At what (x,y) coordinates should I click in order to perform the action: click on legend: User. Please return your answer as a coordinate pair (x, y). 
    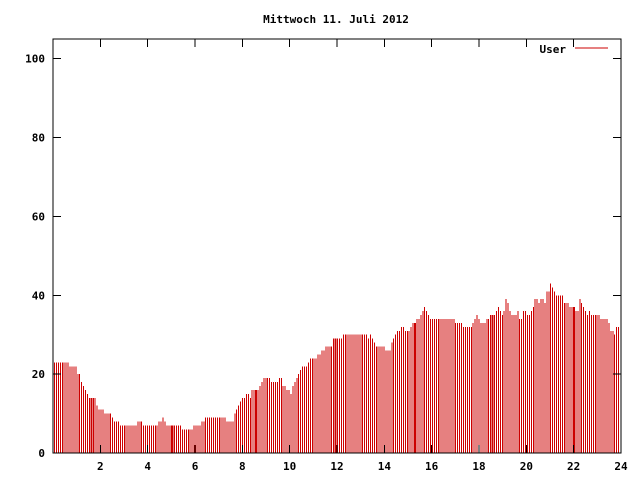
    Looking at the image, I should click on (574, 49).